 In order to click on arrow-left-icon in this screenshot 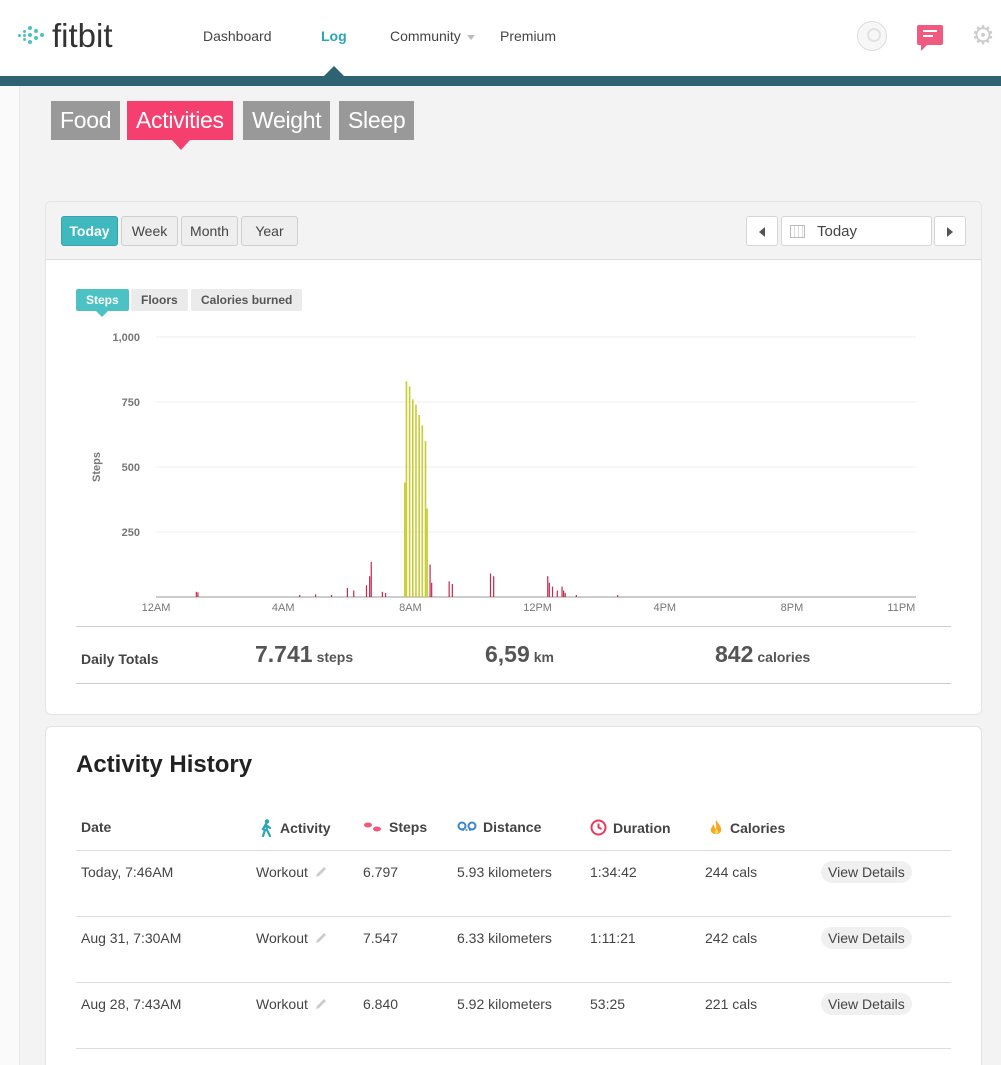, I will do `click(762, 232)`.